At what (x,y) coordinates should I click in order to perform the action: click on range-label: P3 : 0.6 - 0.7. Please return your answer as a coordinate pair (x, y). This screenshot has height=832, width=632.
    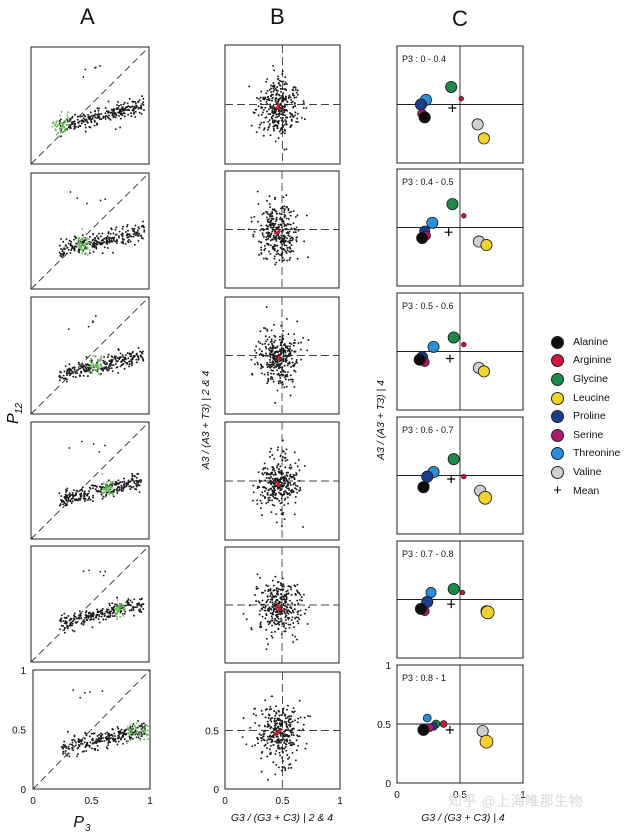
    Looking at the image, I should click on (428, 430).